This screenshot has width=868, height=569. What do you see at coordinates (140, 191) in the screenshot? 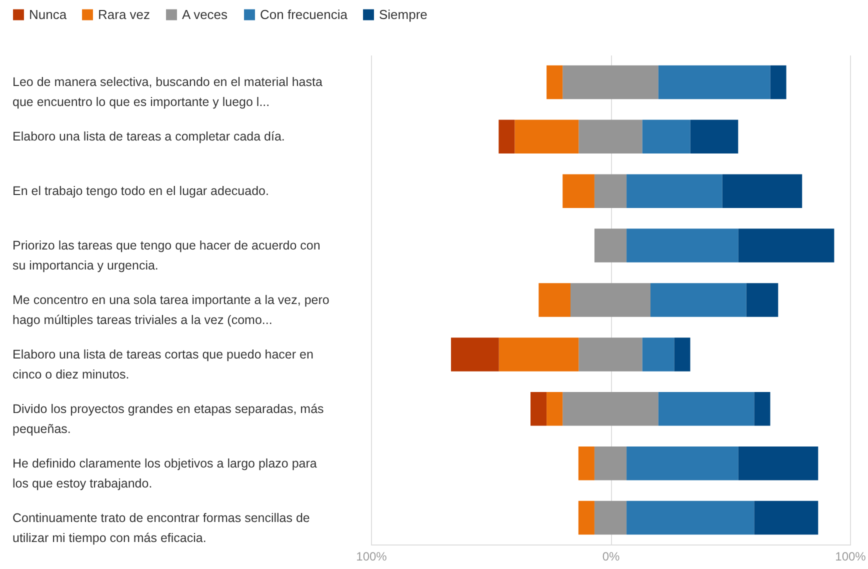
I see `y-tick-label: En el trabajo tengo todo en el lugar adecuado.` at bounding box center [140, 191].